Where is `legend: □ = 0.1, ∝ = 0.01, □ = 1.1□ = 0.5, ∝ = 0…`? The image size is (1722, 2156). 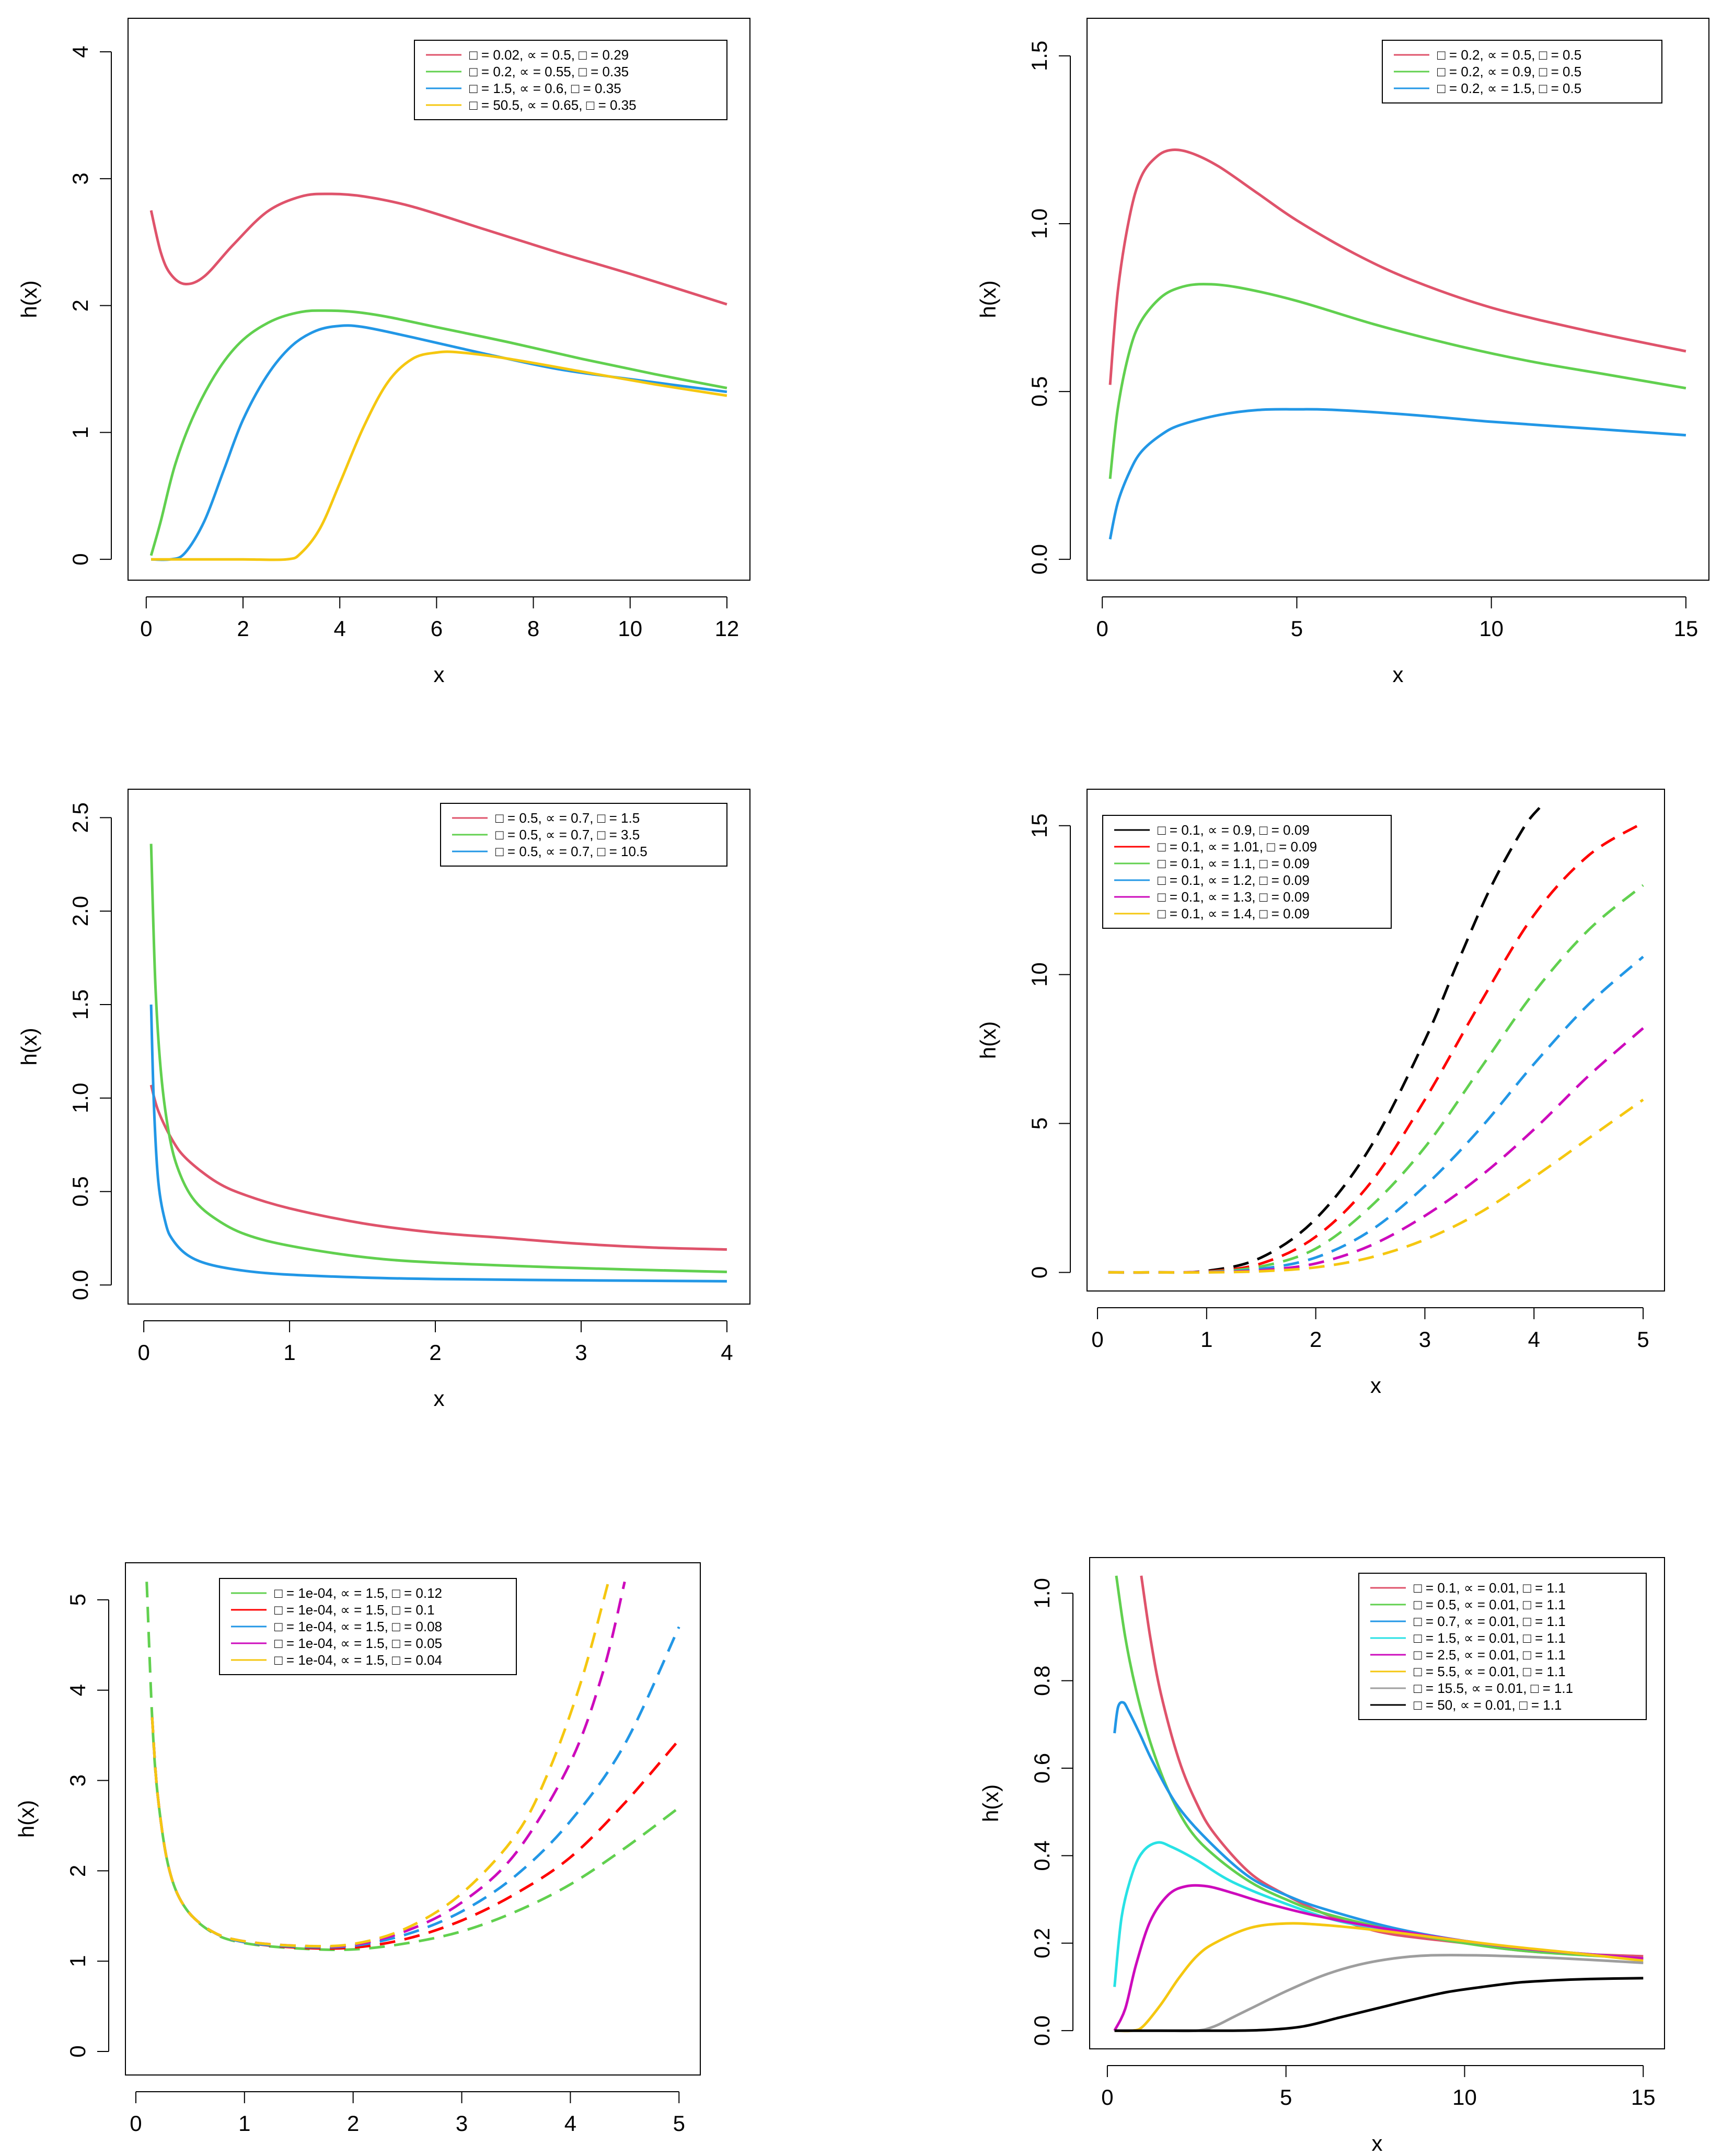 legend: □ = 0.1, ∝ = 0.01, □ = 1.1□ = 0.5, ∝ = 0… is located at coordinates (1502, 1646).